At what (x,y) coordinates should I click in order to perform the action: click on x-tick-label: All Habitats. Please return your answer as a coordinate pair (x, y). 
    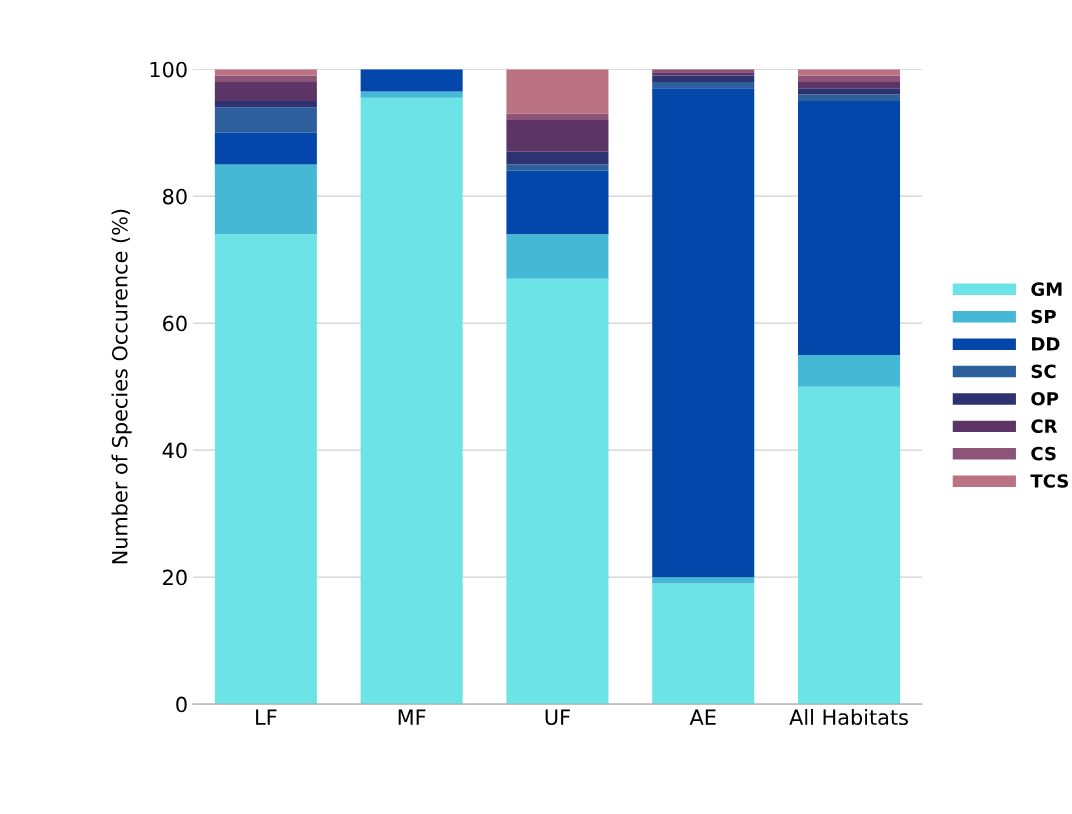
    Looking at the image, I should click on (848, 717).